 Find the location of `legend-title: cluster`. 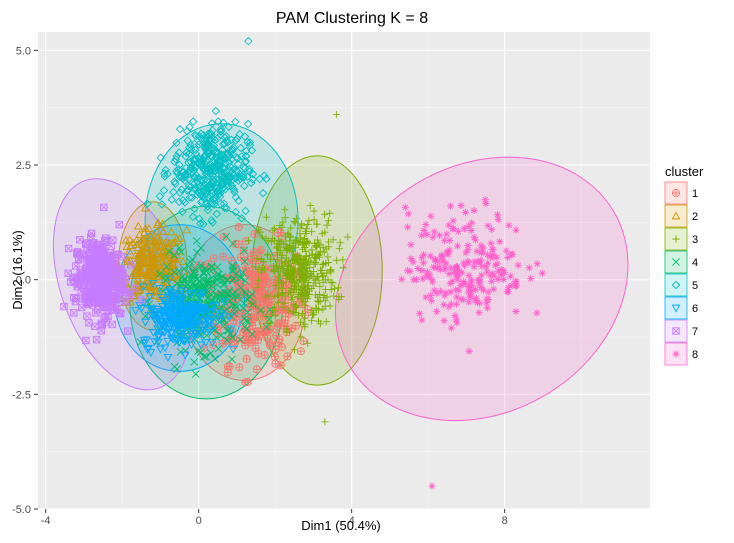

legend-title: cluster is located at coordinates (684, 171).